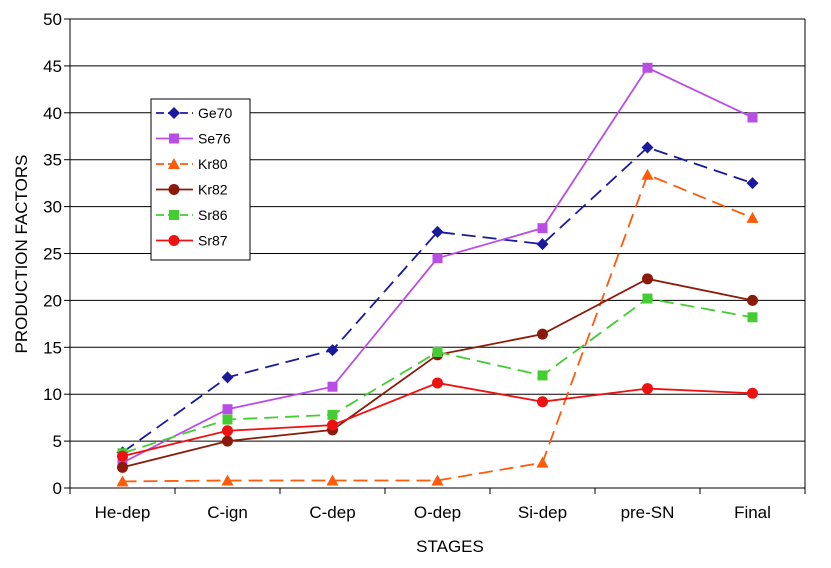 This screenshot has width=831, height=568. What do you see at coordinates (174, 113) in the screenshot?
I see `legend-marker-ge70` at bounding box center [174, 113].